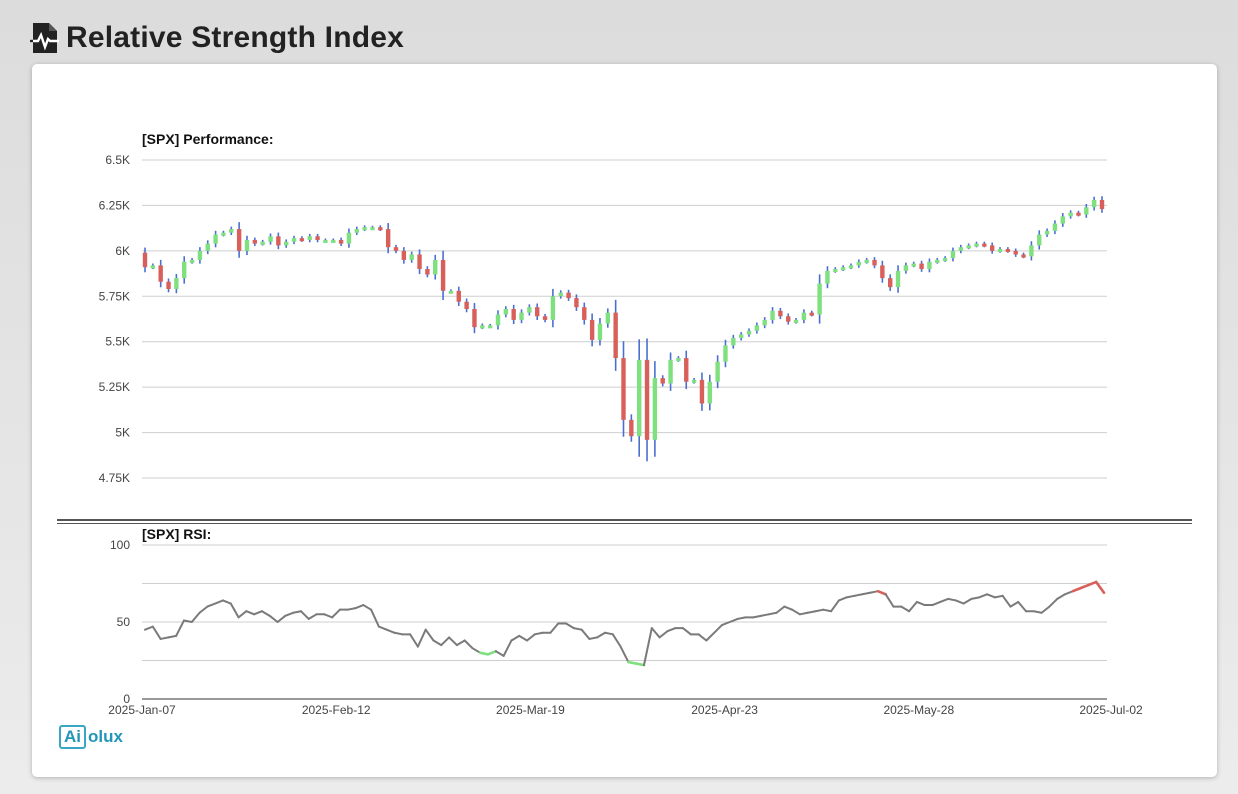 This screenshot has width=1238, height=794. I want to click on price-y-tick-label: 6.5K, so click(117, 160).